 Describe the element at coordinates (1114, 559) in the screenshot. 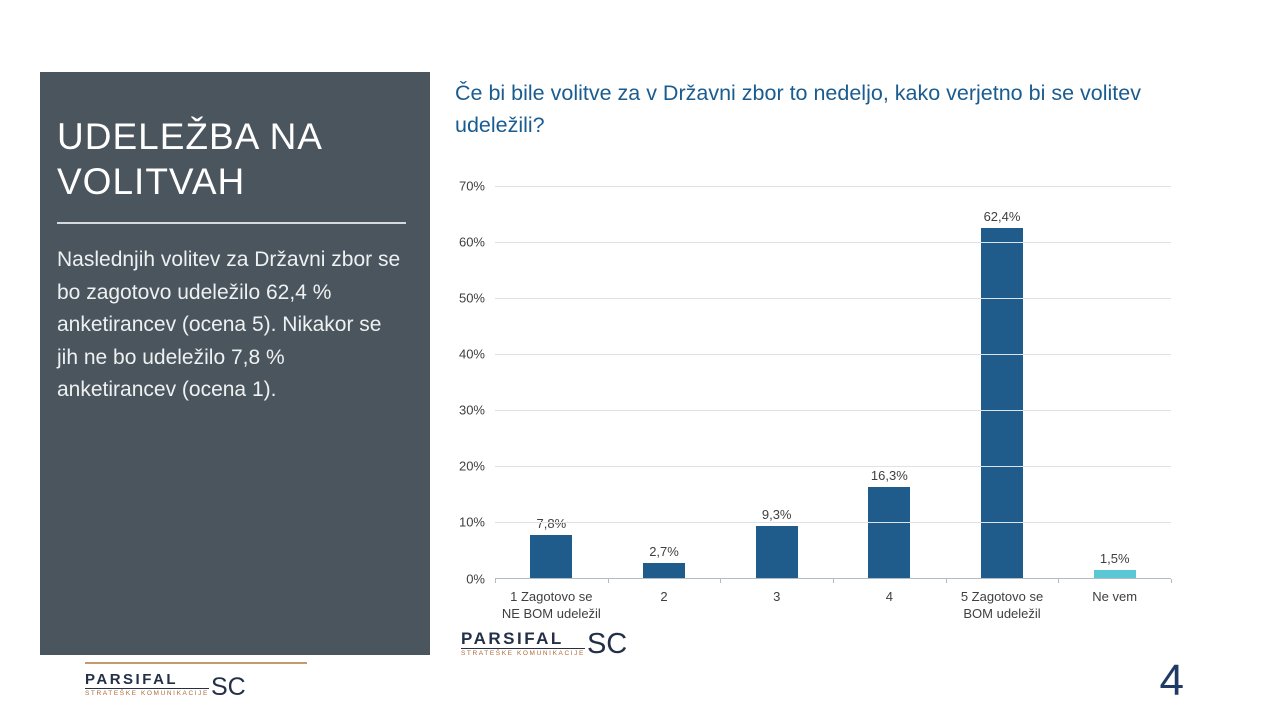

I see `bar-value-label: 1,5%` at that location.